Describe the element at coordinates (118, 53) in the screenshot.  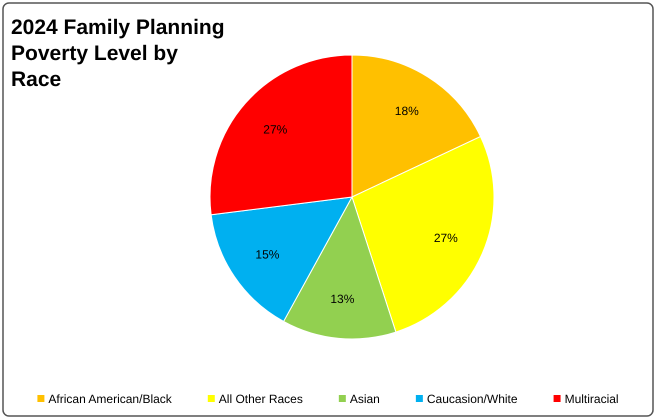
I see `chart-title: 2024 Family Planning Poverty Level by Race` at that location.